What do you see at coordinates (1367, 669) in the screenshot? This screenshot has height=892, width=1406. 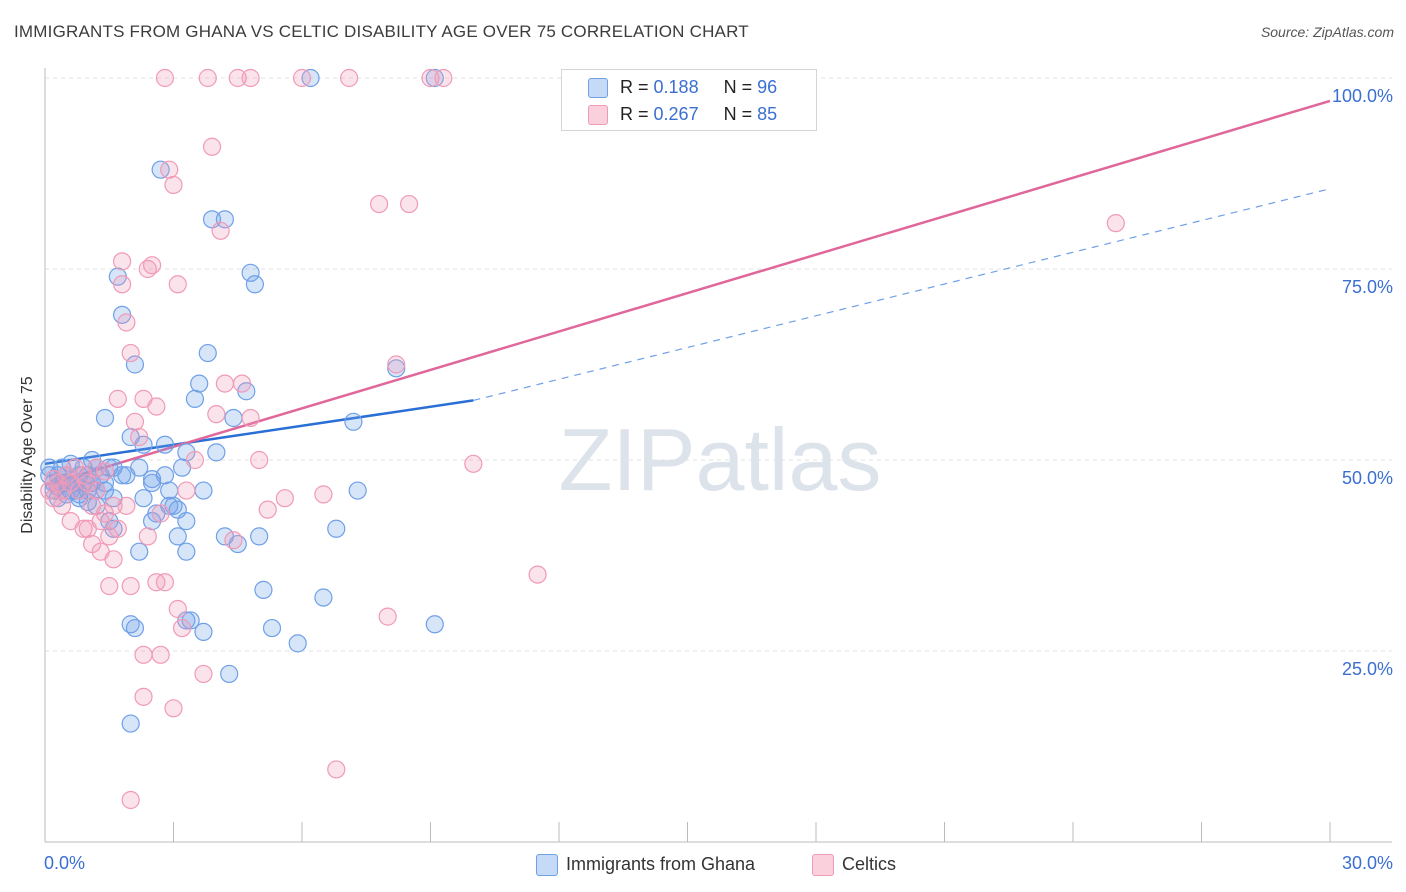 I see `y-tick-label: 25.0%` at bounding box center [1367, 669].